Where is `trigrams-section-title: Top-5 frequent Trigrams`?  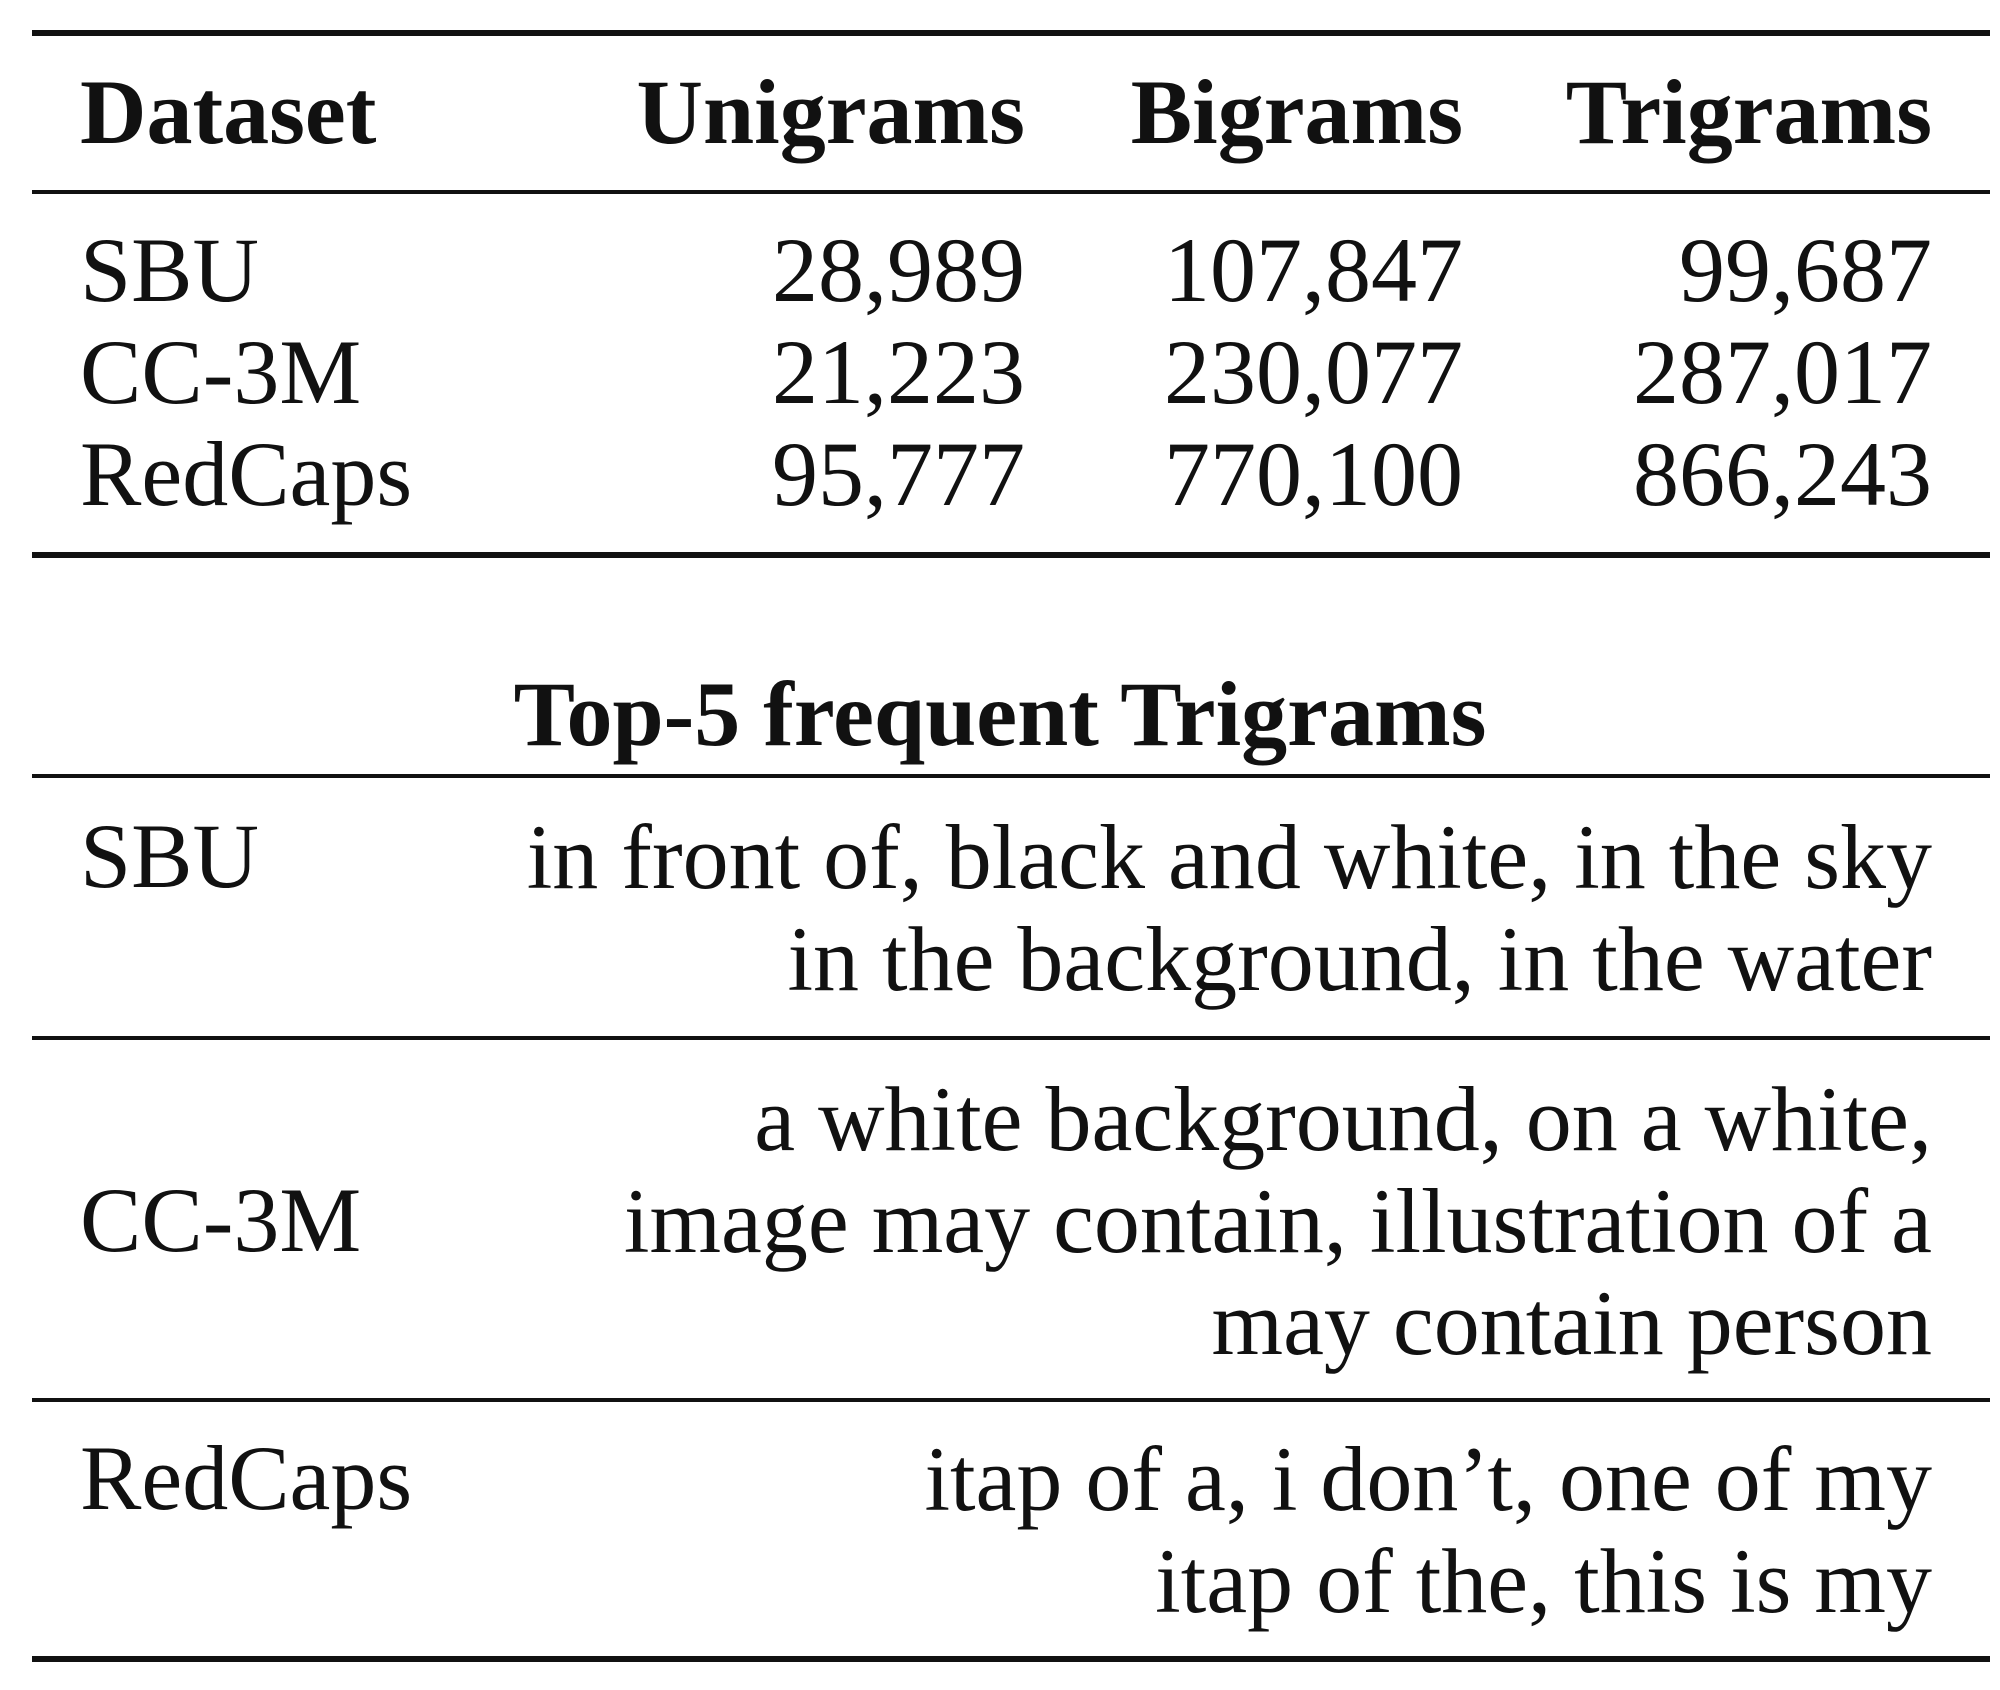
trigrams-section-title: Top-5 frequent Trigrams is located at coordinates (1000, 714).